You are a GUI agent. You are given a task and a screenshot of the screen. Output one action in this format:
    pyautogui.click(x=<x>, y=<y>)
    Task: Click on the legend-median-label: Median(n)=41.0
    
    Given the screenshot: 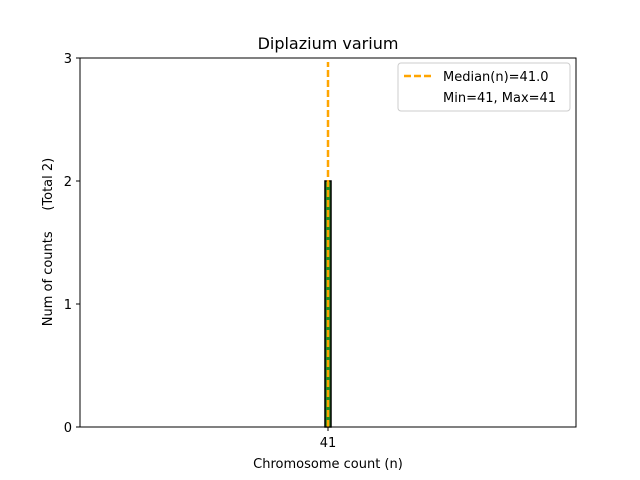 What is the action you would take?
    pyautogui.click(x=496, y=77)
    